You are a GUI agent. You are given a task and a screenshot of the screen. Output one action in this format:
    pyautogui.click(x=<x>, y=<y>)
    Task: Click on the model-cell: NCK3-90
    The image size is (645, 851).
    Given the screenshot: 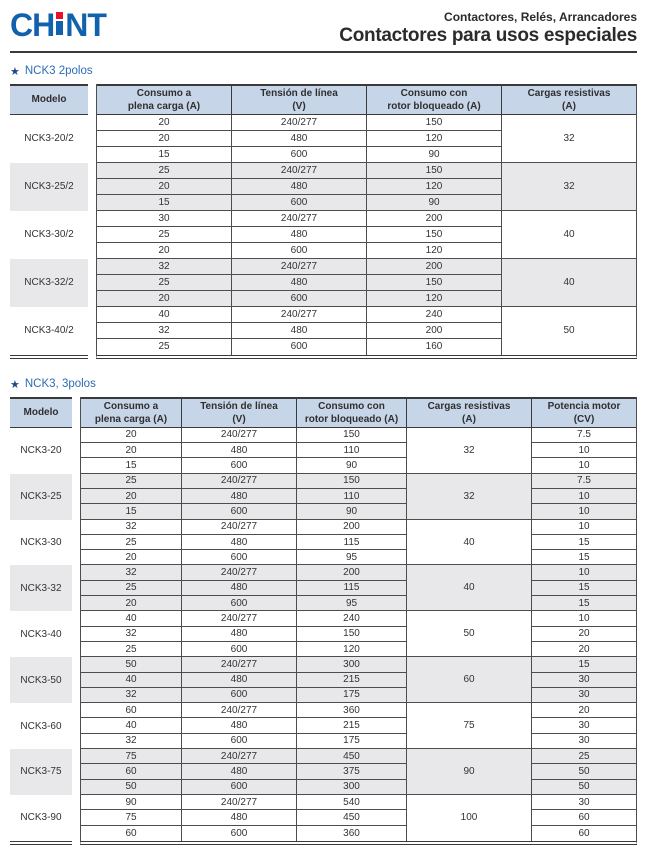 What is the action you would take?
    pyautogui.click(x=41, y=818)
    